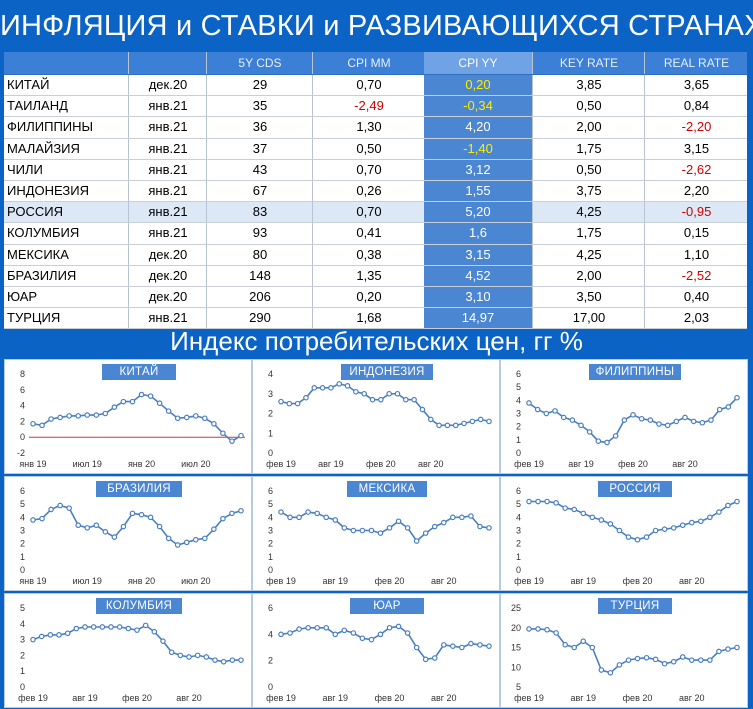 This screenshot has height=709, width=753. What do you see at coordinates (368, 148) in the screenshot?
I see `cell-cpimm: 0,50` at bounding box center [368, 148].